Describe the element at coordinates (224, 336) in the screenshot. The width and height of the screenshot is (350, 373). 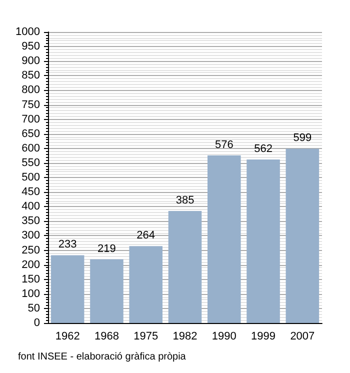
I see `x-tick-label: 1990` at that location.